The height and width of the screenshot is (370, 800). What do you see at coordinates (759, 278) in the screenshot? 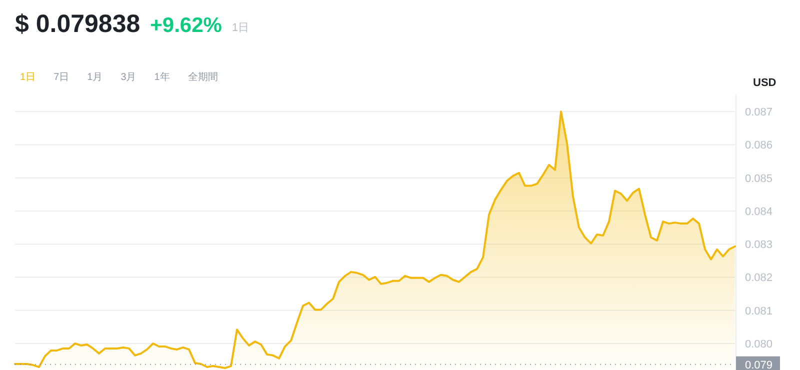
I see `y-tick-label: 0.082` at bounding box center [759, 278].